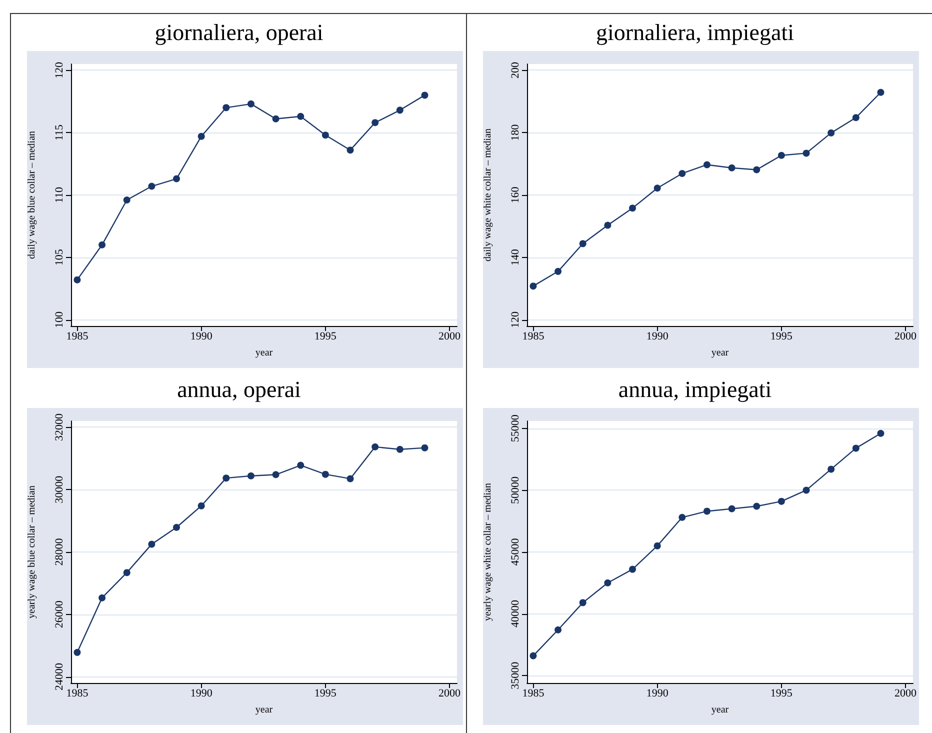 This screenshot has width=932, height=733. Describe the element at coordinates (516, 132) in the screenshot. I see `y-tick-label: 180` at that location.